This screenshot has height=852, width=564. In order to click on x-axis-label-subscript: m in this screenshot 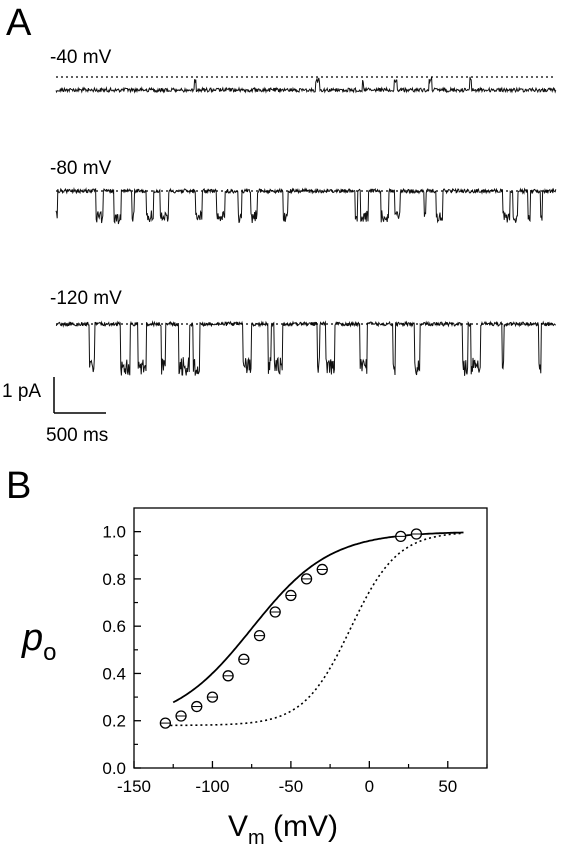, I will do `click(256, 838)`.